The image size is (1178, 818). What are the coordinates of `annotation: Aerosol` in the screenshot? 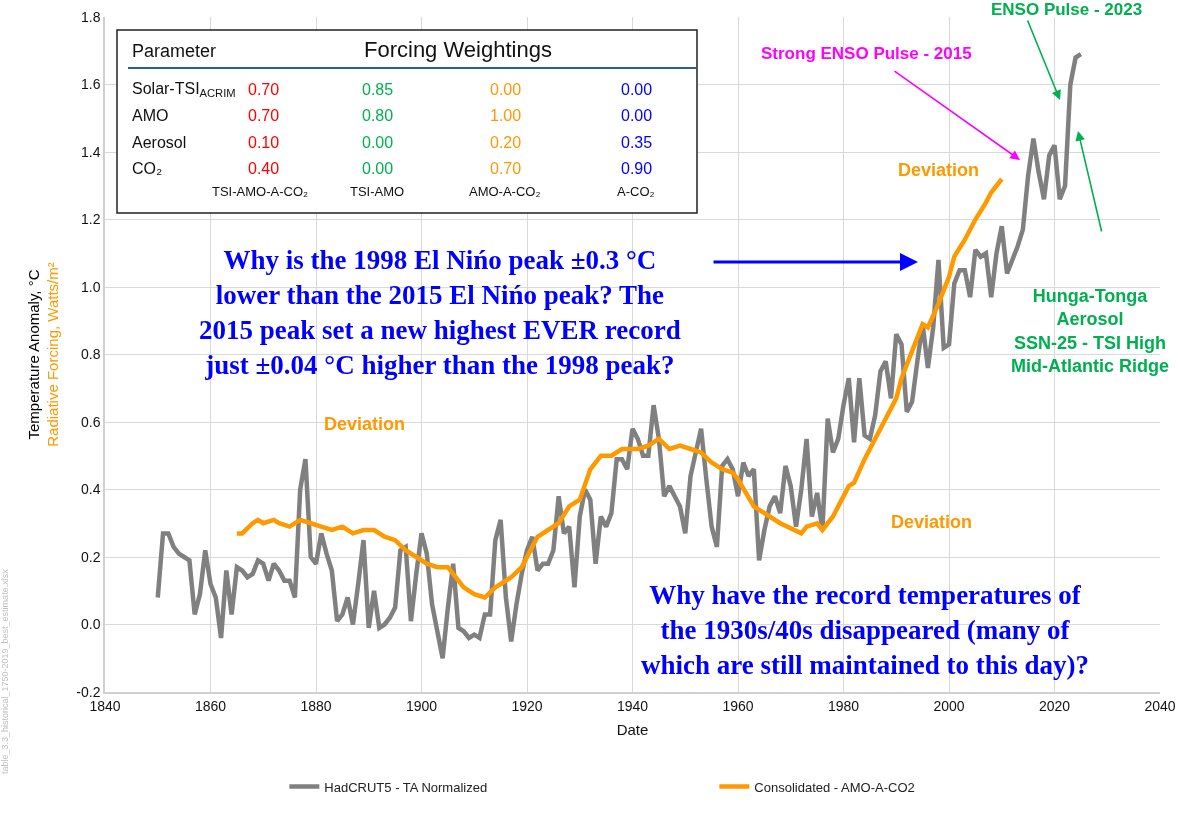 It's located at (159, 142).